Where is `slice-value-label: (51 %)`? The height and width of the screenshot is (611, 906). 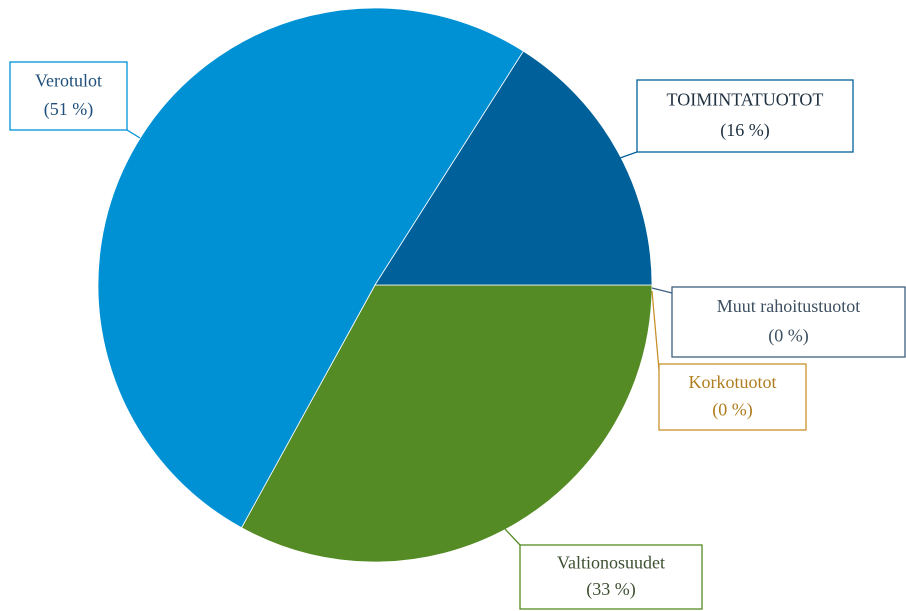
slice-value-label: (51 %) is located at coordinates (68, 109).